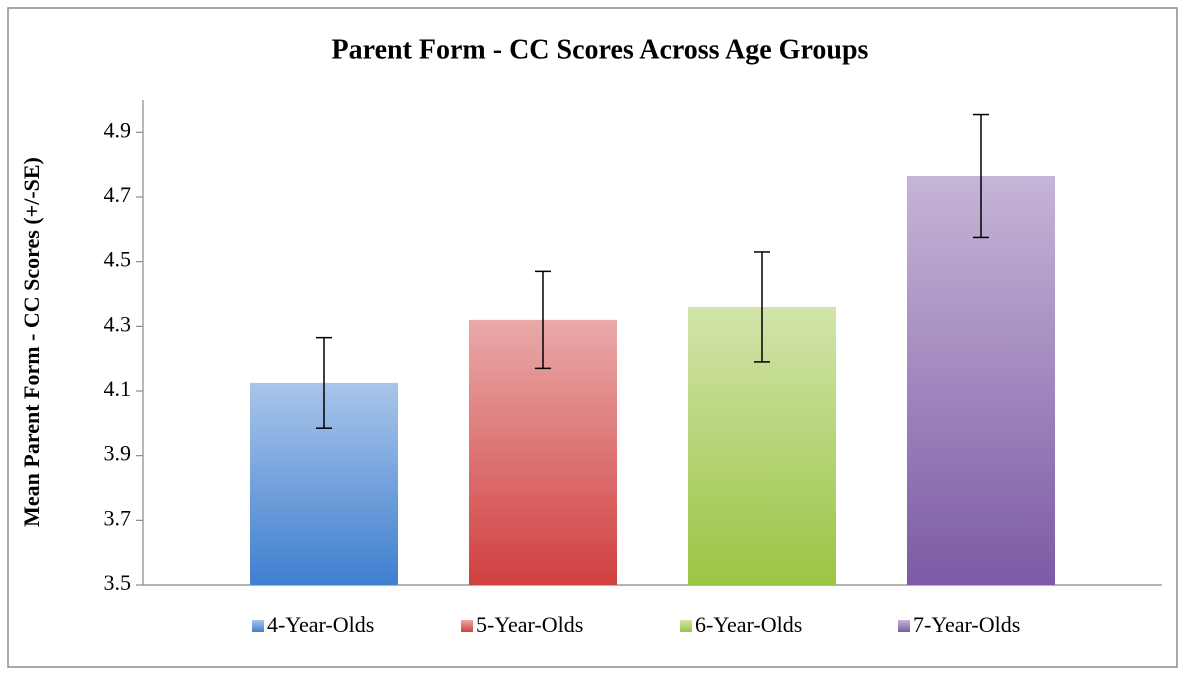 The height and width of the screenshot is (677, 1185). I want to click on y-tick-label: 3.5, so click(118, 582).